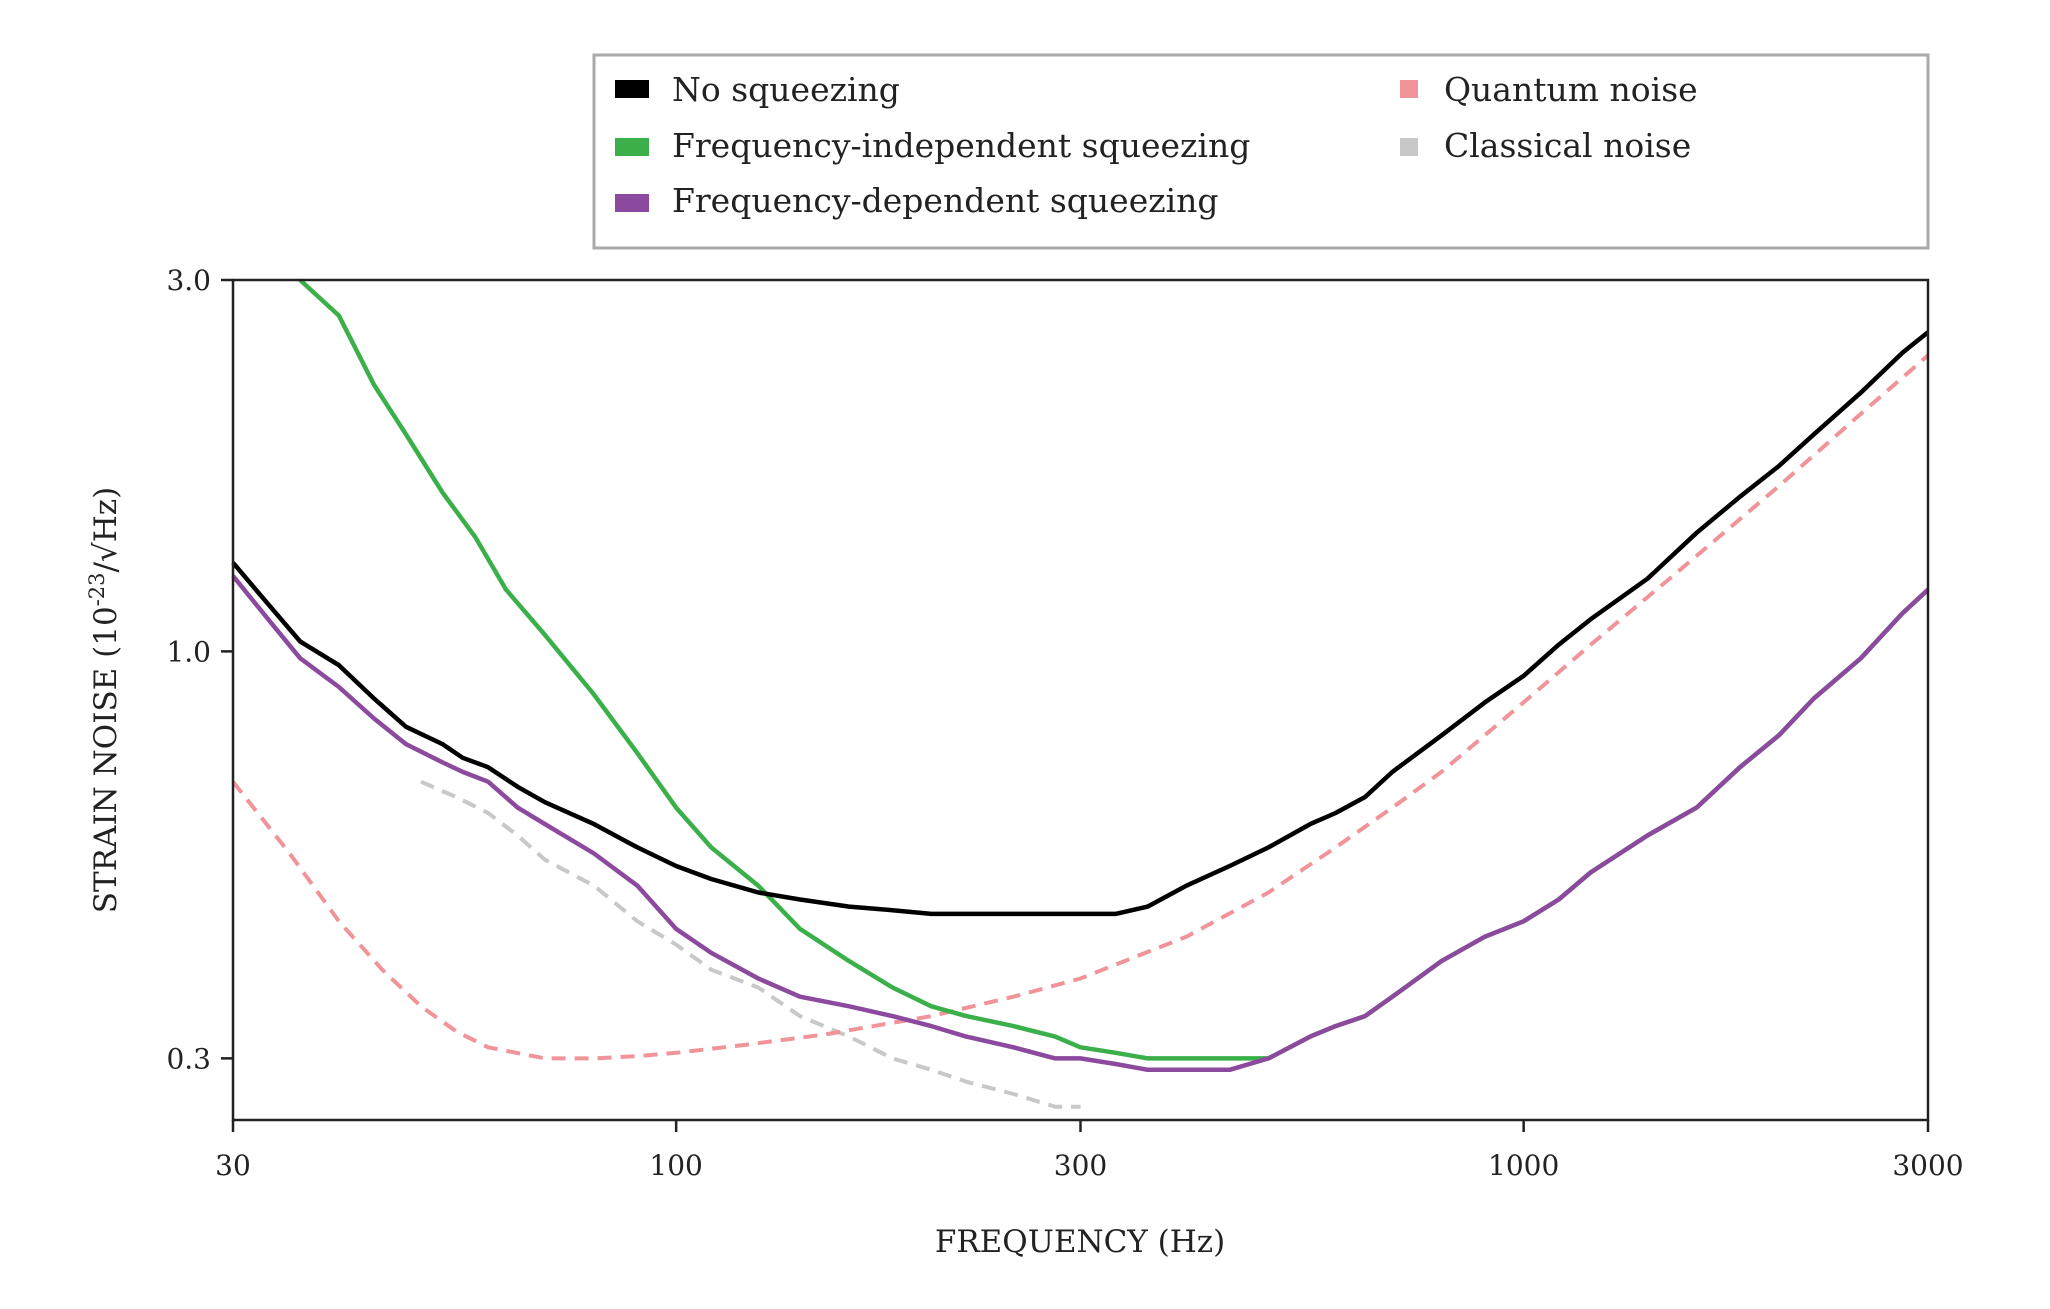  Describe the element at coordinates (1567, 145) in the screenshot. I see `legend-label-classical-noise: Classical noise` at that location.